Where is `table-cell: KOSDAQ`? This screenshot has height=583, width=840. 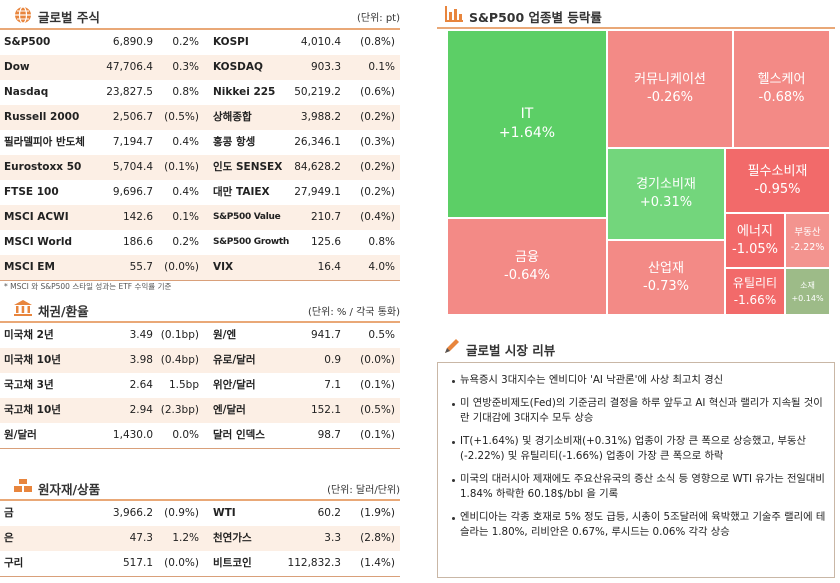
table-cell: KOSDAQ is located at coordinates (238, 67).